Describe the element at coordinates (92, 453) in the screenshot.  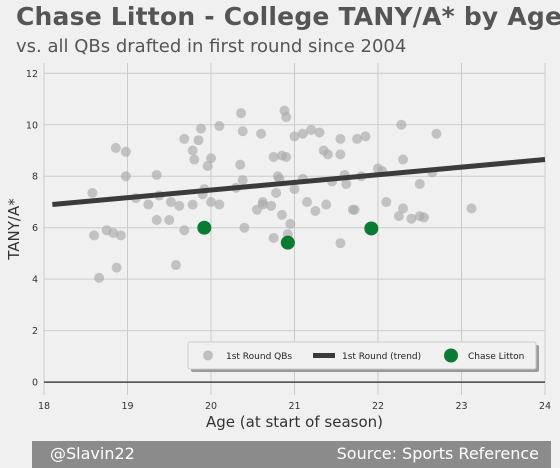
I see `footer-author: @Slavin22` at that location.